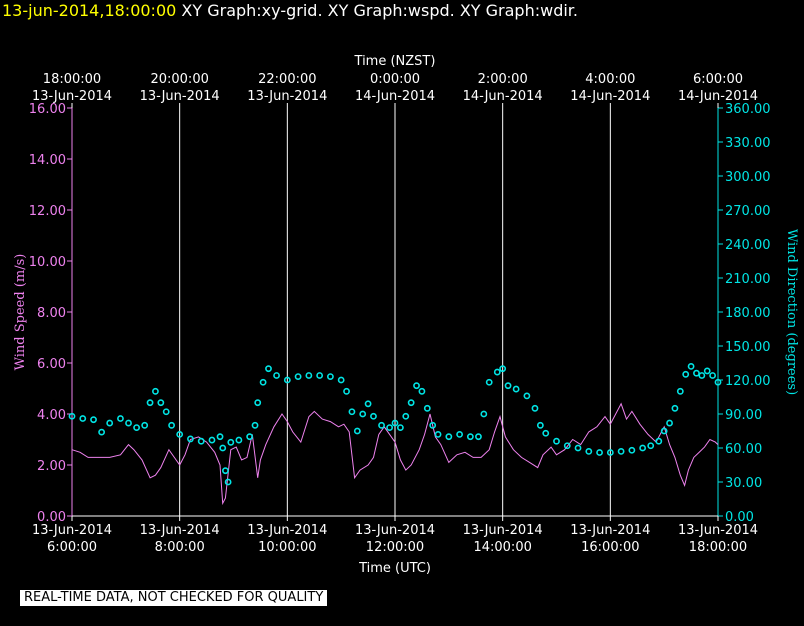 This screenshot has height=626, width=804. What do you see at coordinates (739, 517) in the screenshot?
I see `right-tick-label: 0.00` at bounding box center [739, 517].